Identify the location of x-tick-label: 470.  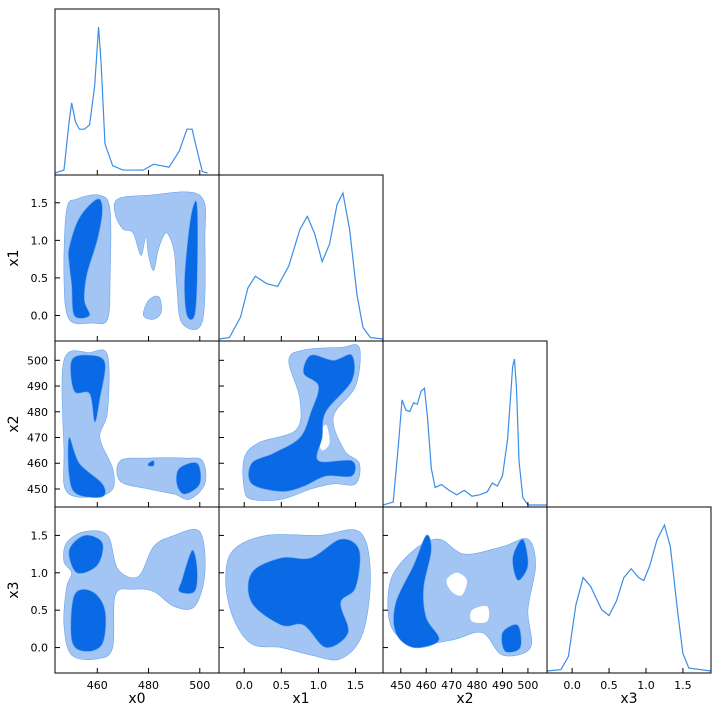
(451, 685).